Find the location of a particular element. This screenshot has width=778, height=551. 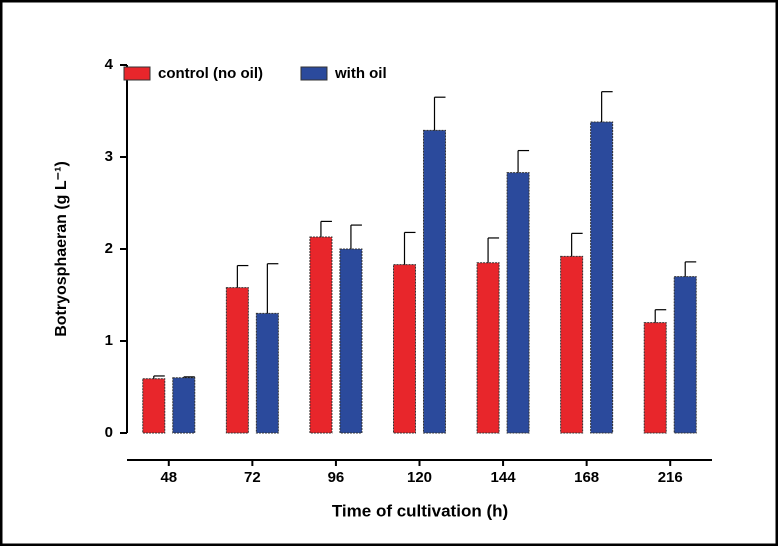

x-tick-label: 144 is located at coordinates (504, 477).